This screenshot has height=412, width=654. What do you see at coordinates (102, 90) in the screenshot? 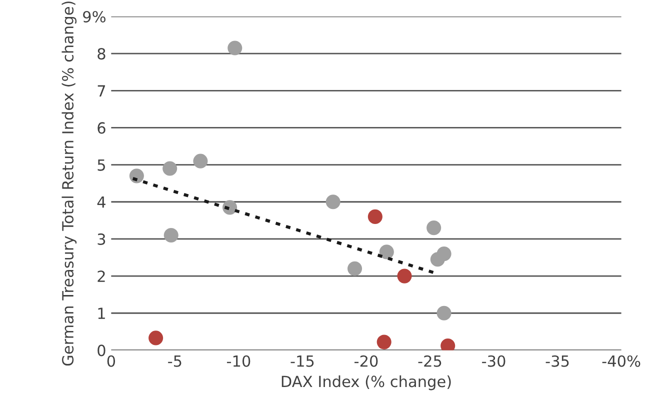
I see `y-tick-label: 7` at bounding box center [102, 90].